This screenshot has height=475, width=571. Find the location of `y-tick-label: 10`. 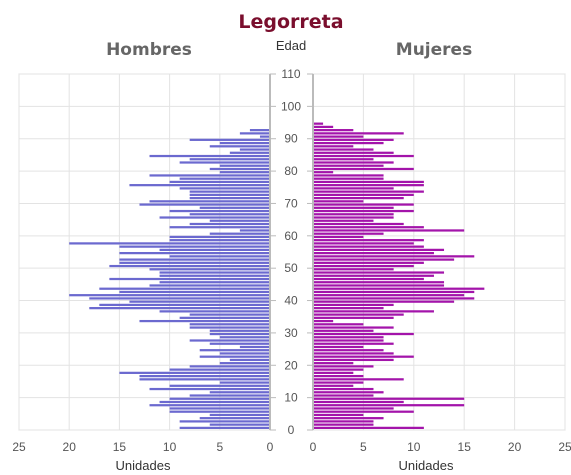

y-tick-label: 10 is located at coordinates (291, 398).